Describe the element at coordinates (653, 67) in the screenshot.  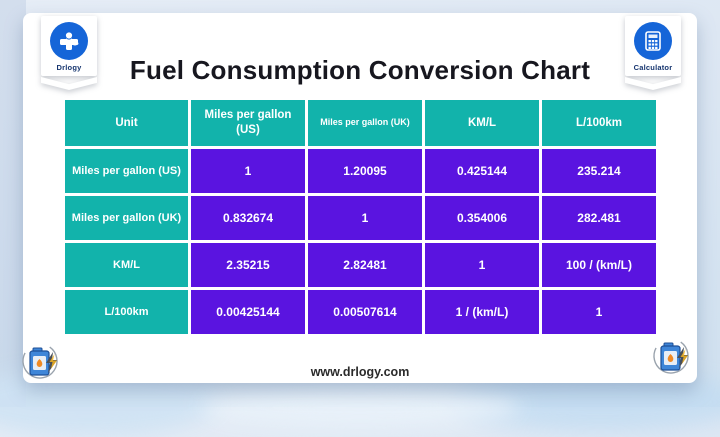
I see `badge-label: Calculator` at that location.